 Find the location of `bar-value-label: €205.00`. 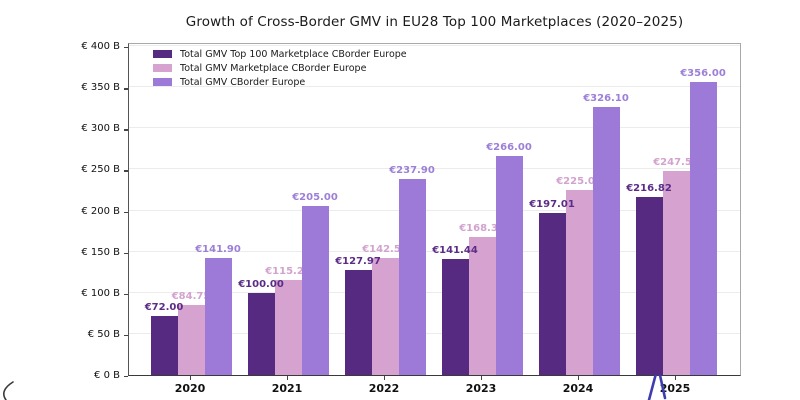

bar-value-label: €205.00 is located at coordinates (315, 198).